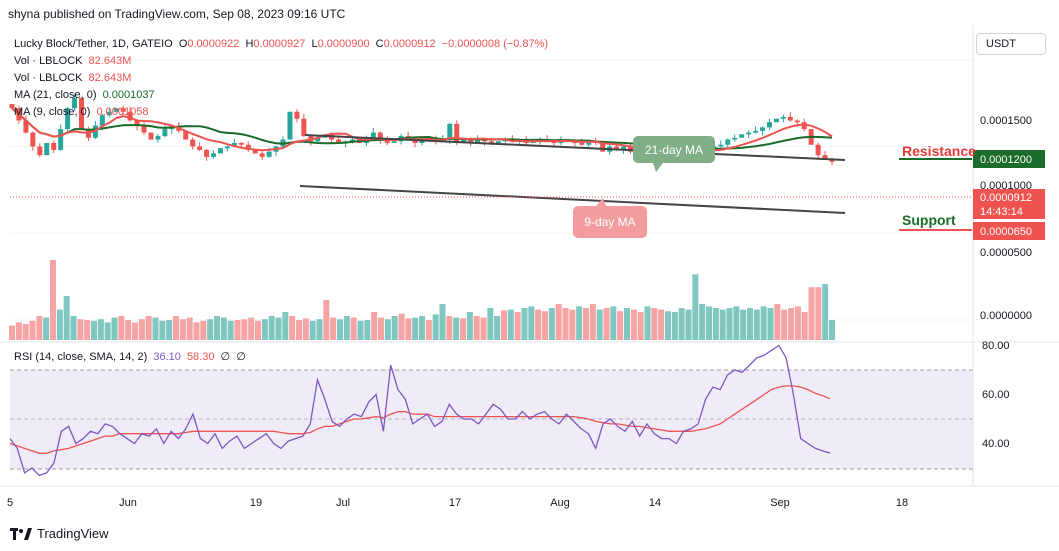 The width and height of the screenshot is (1059, 551). Describe the element at coordinates (241, 357) in the screenshot. I see `rsi-extra-2: ∅` at that location.